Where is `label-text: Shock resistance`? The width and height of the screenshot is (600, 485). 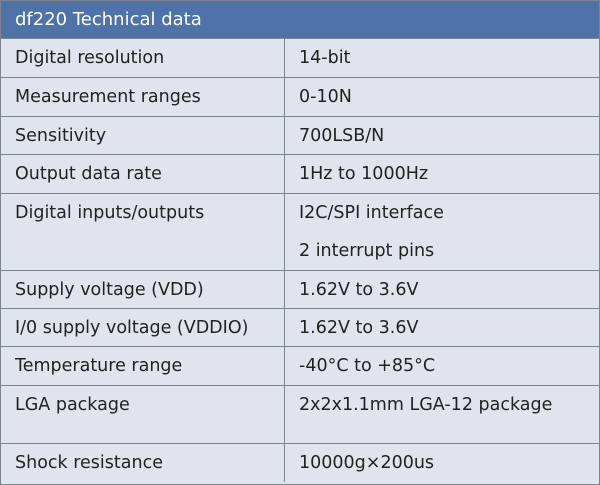
label-text: Shock resistance is located at coordinates (89, 463).